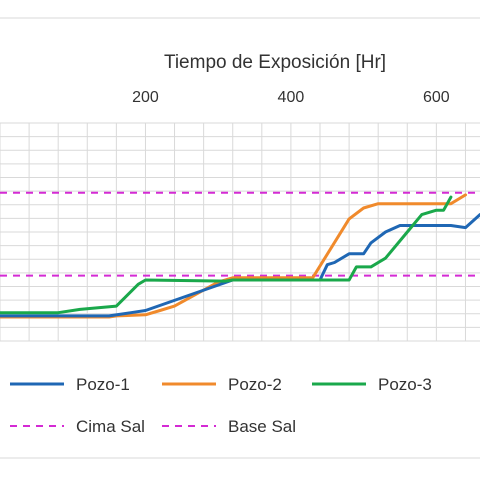 The width and height of the screenshot is (480, 480). What do you see at coordinates (405, 384) in the screenshot?
I see `legend-label: Pozo-3` at bounding box center [405, 384].